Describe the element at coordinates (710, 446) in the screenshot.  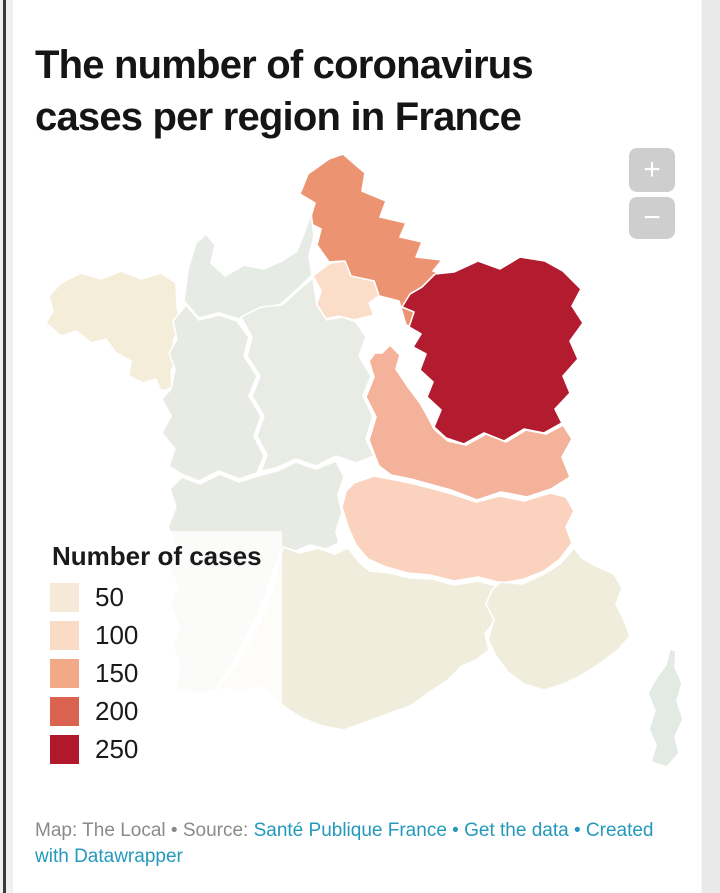
I see `right-page-edge` at that location.